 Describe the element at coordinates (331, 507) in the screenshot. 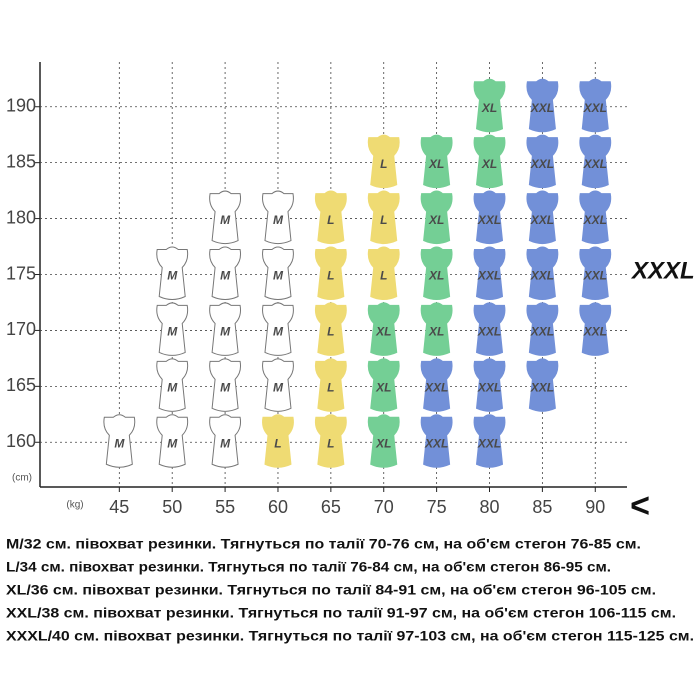

I see `x-tick-label: 65` at that location.